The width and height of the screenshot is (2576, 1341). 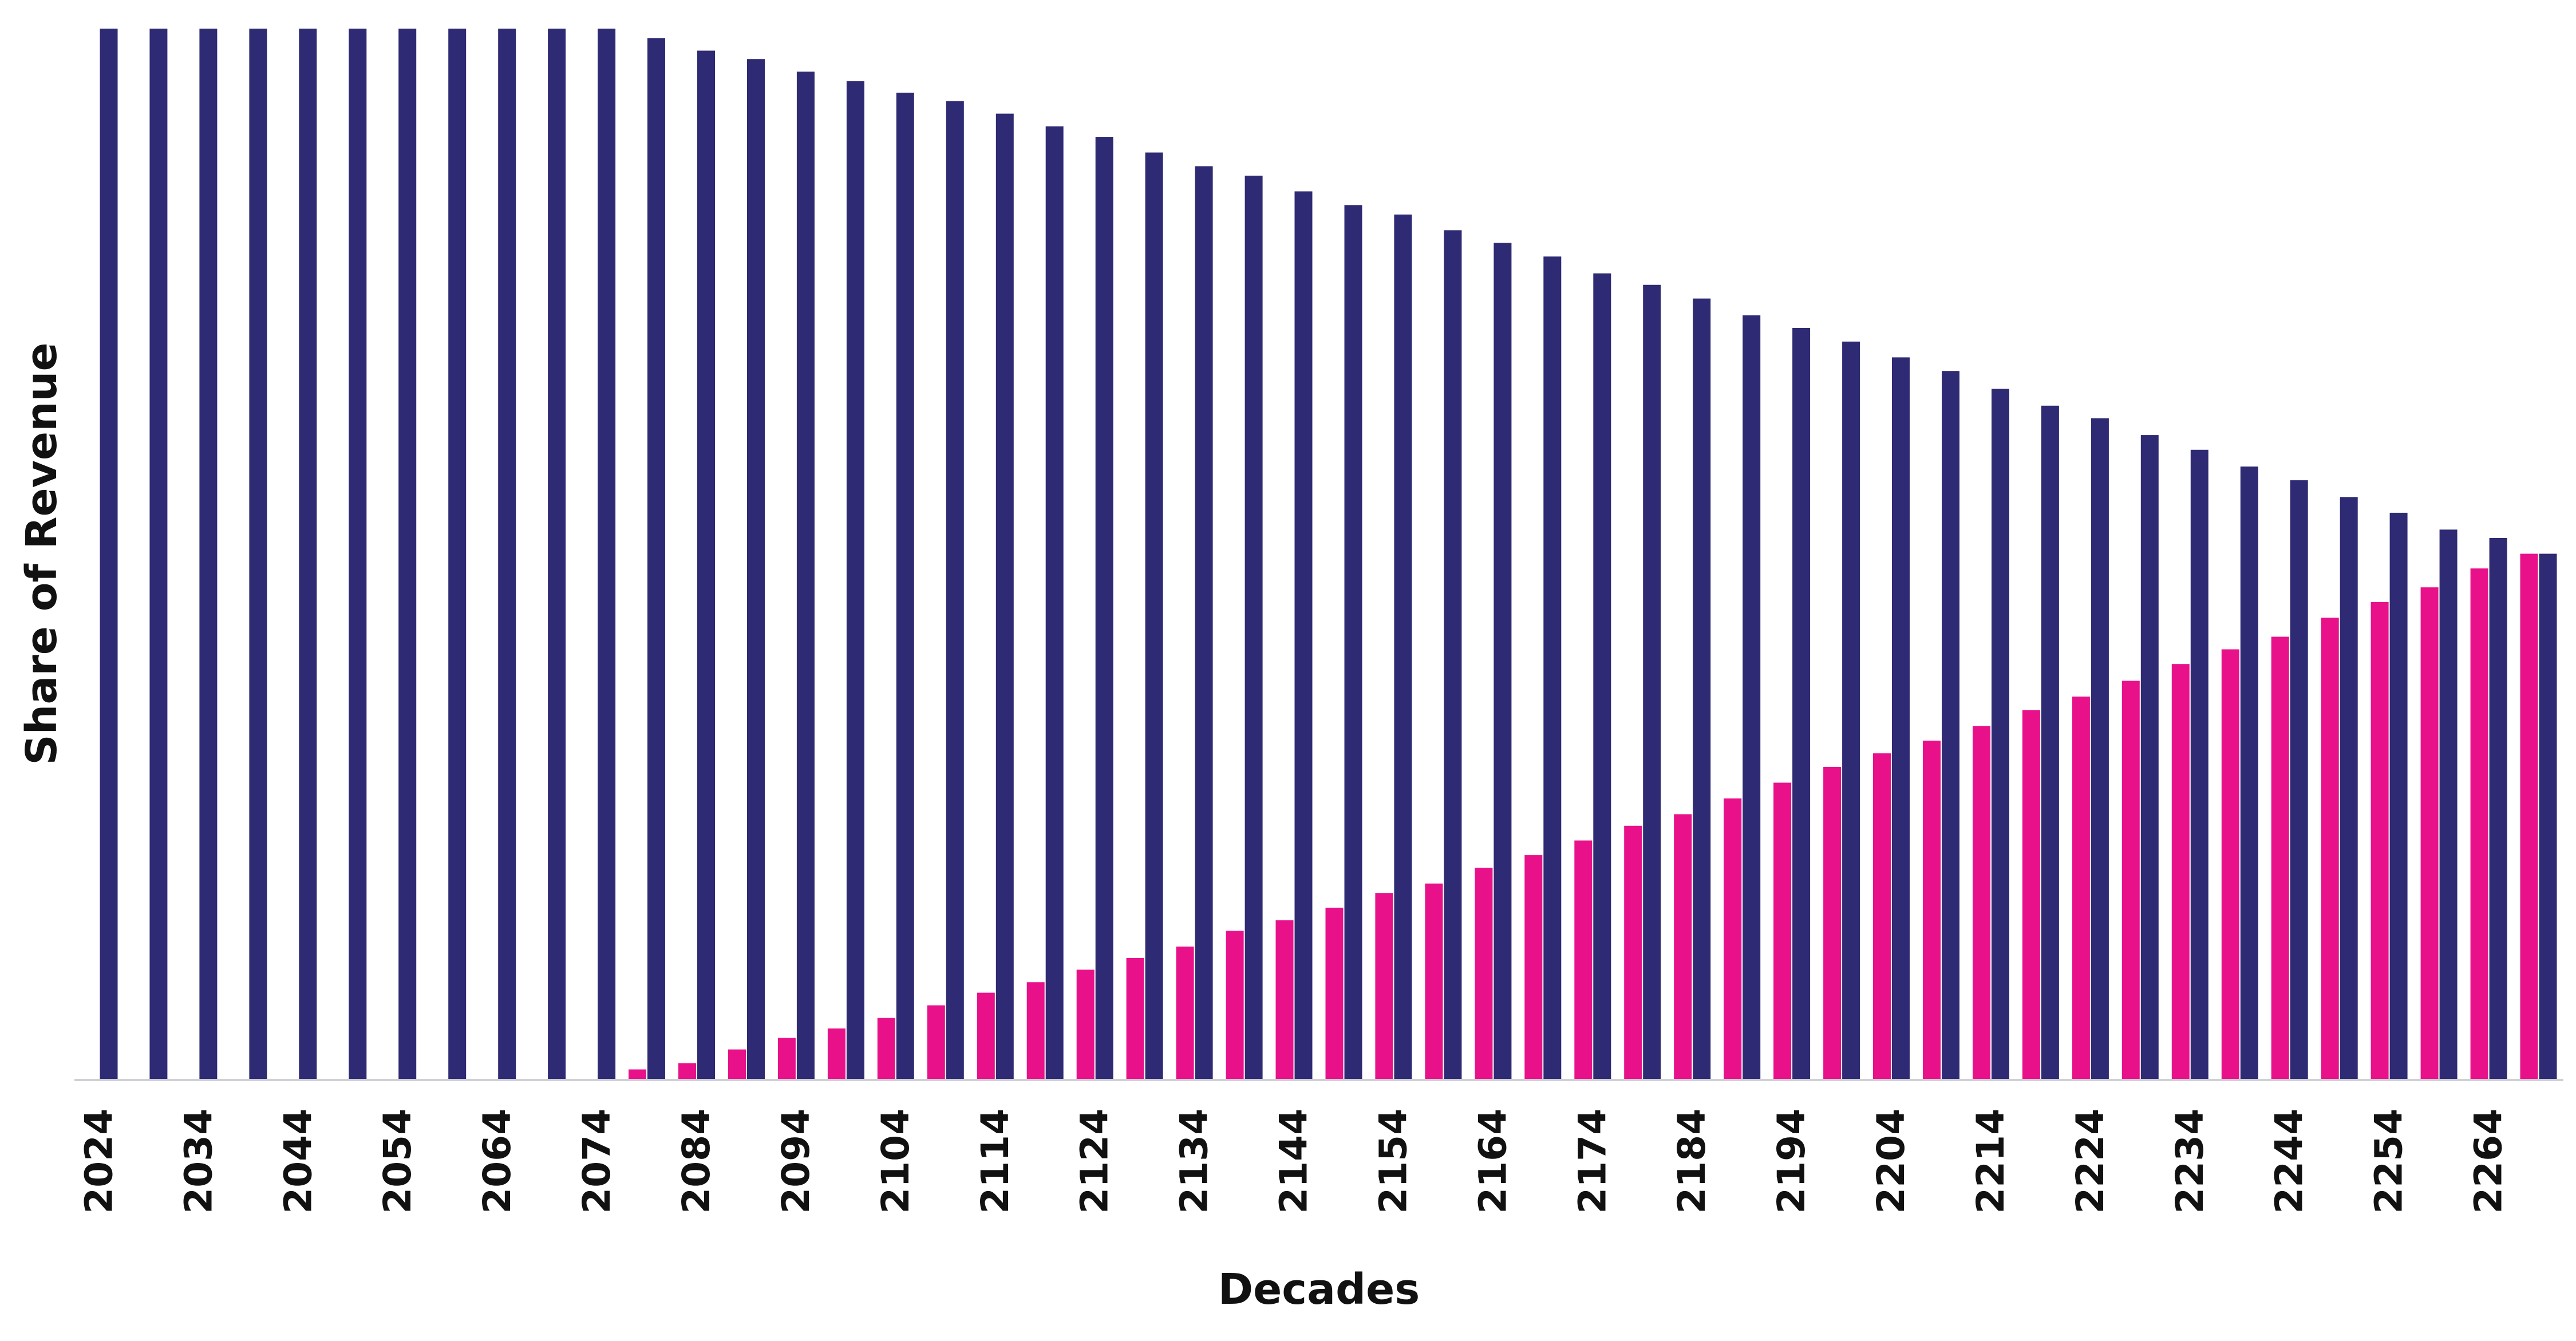 What do you see at coordinates (896, 1161) in the screenshot?
I see `x-tick-label: 2104` at bounding box center [896, 1161].